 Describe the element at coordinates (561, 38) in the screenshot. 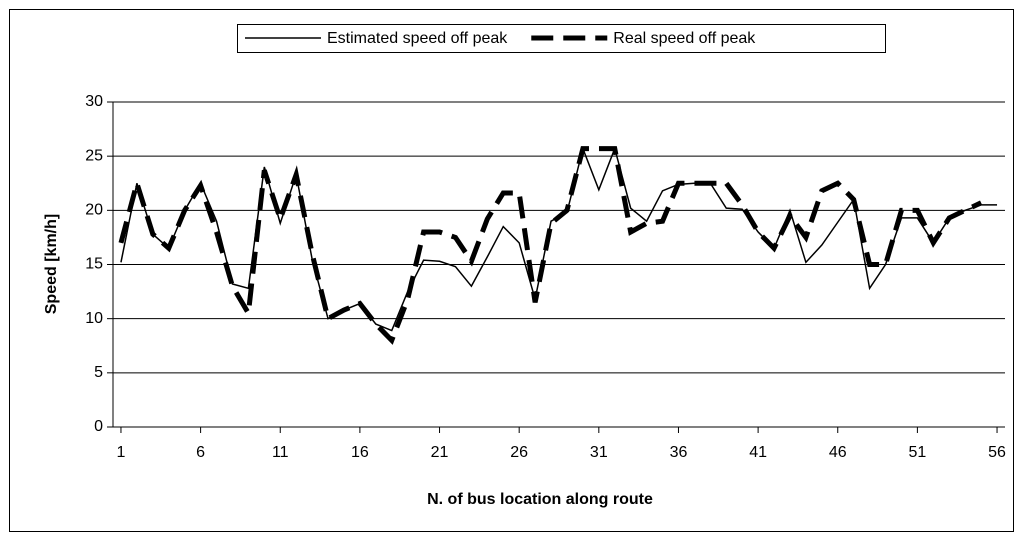

I see `legend-box` at that location.